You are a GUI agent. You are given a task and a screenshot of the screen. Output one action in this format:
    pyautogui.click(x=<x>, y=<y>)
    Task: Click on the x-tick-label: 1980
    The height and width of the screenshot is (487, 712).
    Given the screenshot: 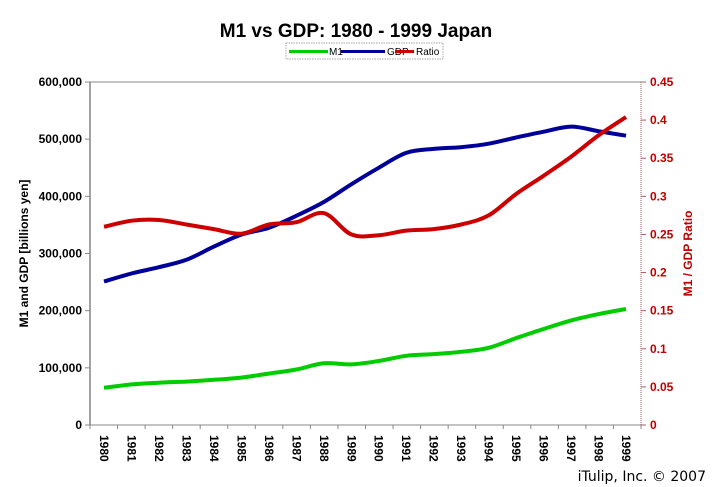 What is the action you would take?
    pyautogui.click(x=104, y=448)
    